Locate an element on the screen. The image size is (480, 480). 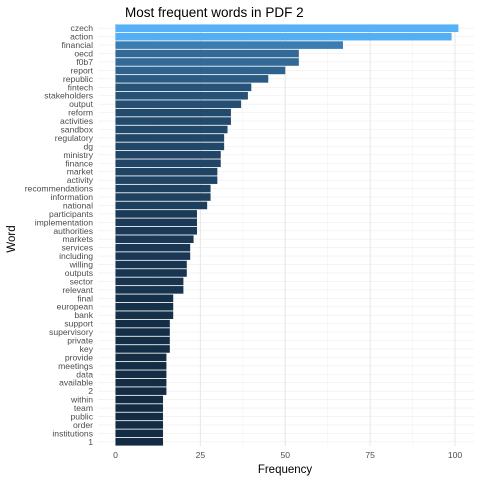
y-tick-label: institutions is located at coordinates (72, 433).